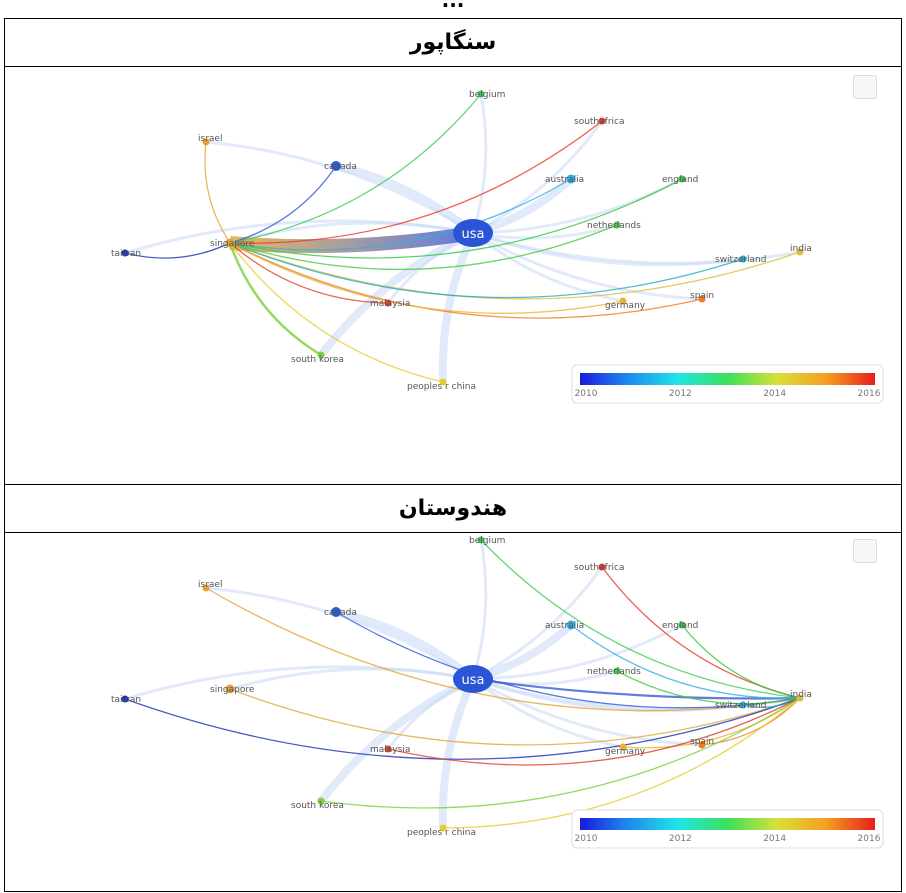 The width and height of the screenshot is (906, 893). What do you see at coordinates (453, 509) in the screenshot?
I see `panel-title-india: هندوستان` at bounding box center [453, 509].